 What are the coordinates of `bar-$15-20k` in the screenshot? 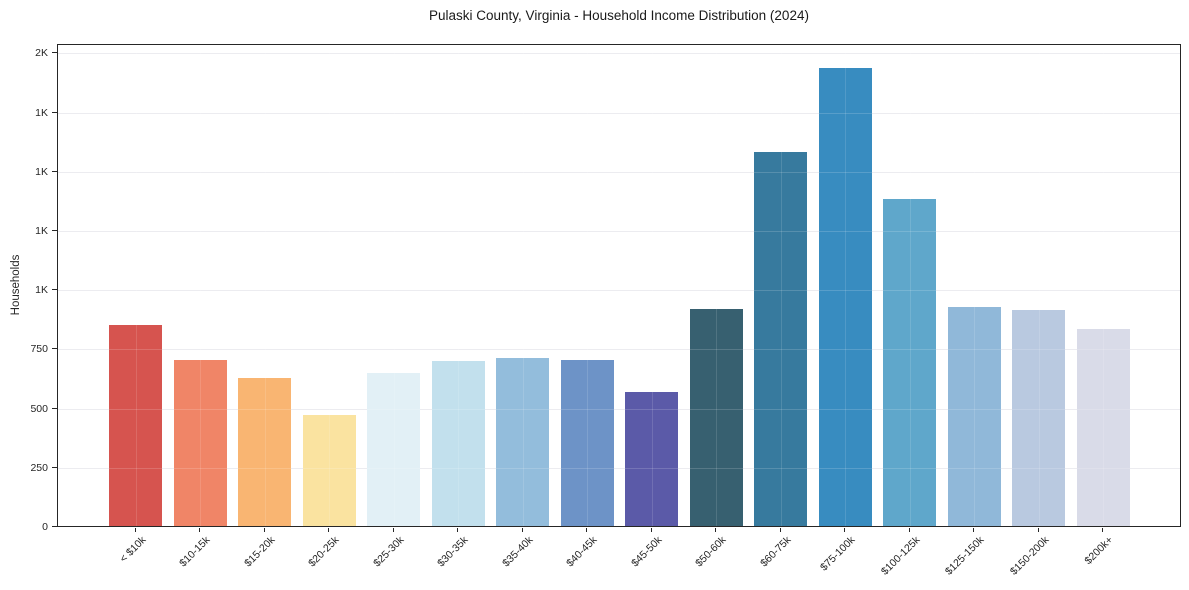 It's located at (264, 451).